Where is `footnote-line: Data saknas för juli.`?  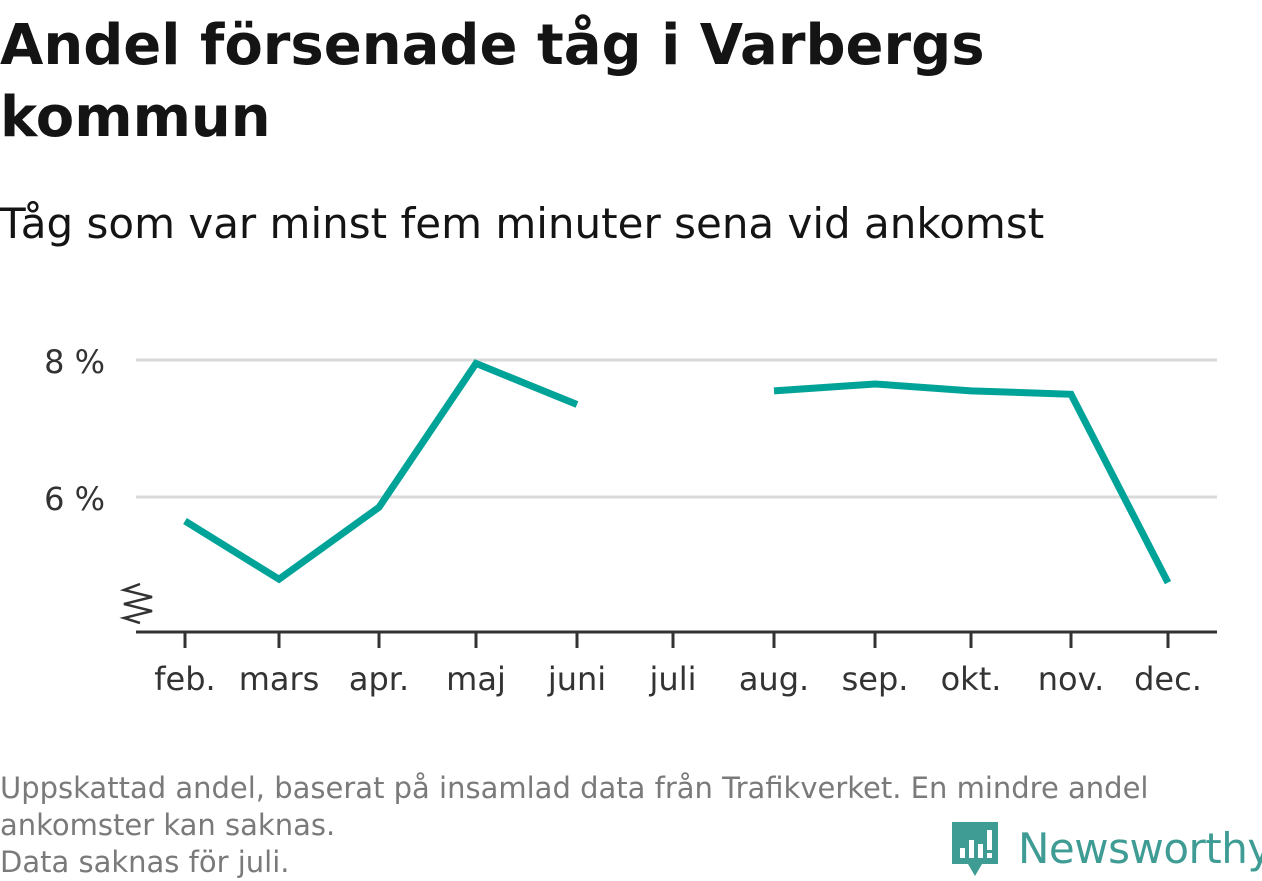 footnote-line: Data saknas för juli. is located at coordinates (145, 862).